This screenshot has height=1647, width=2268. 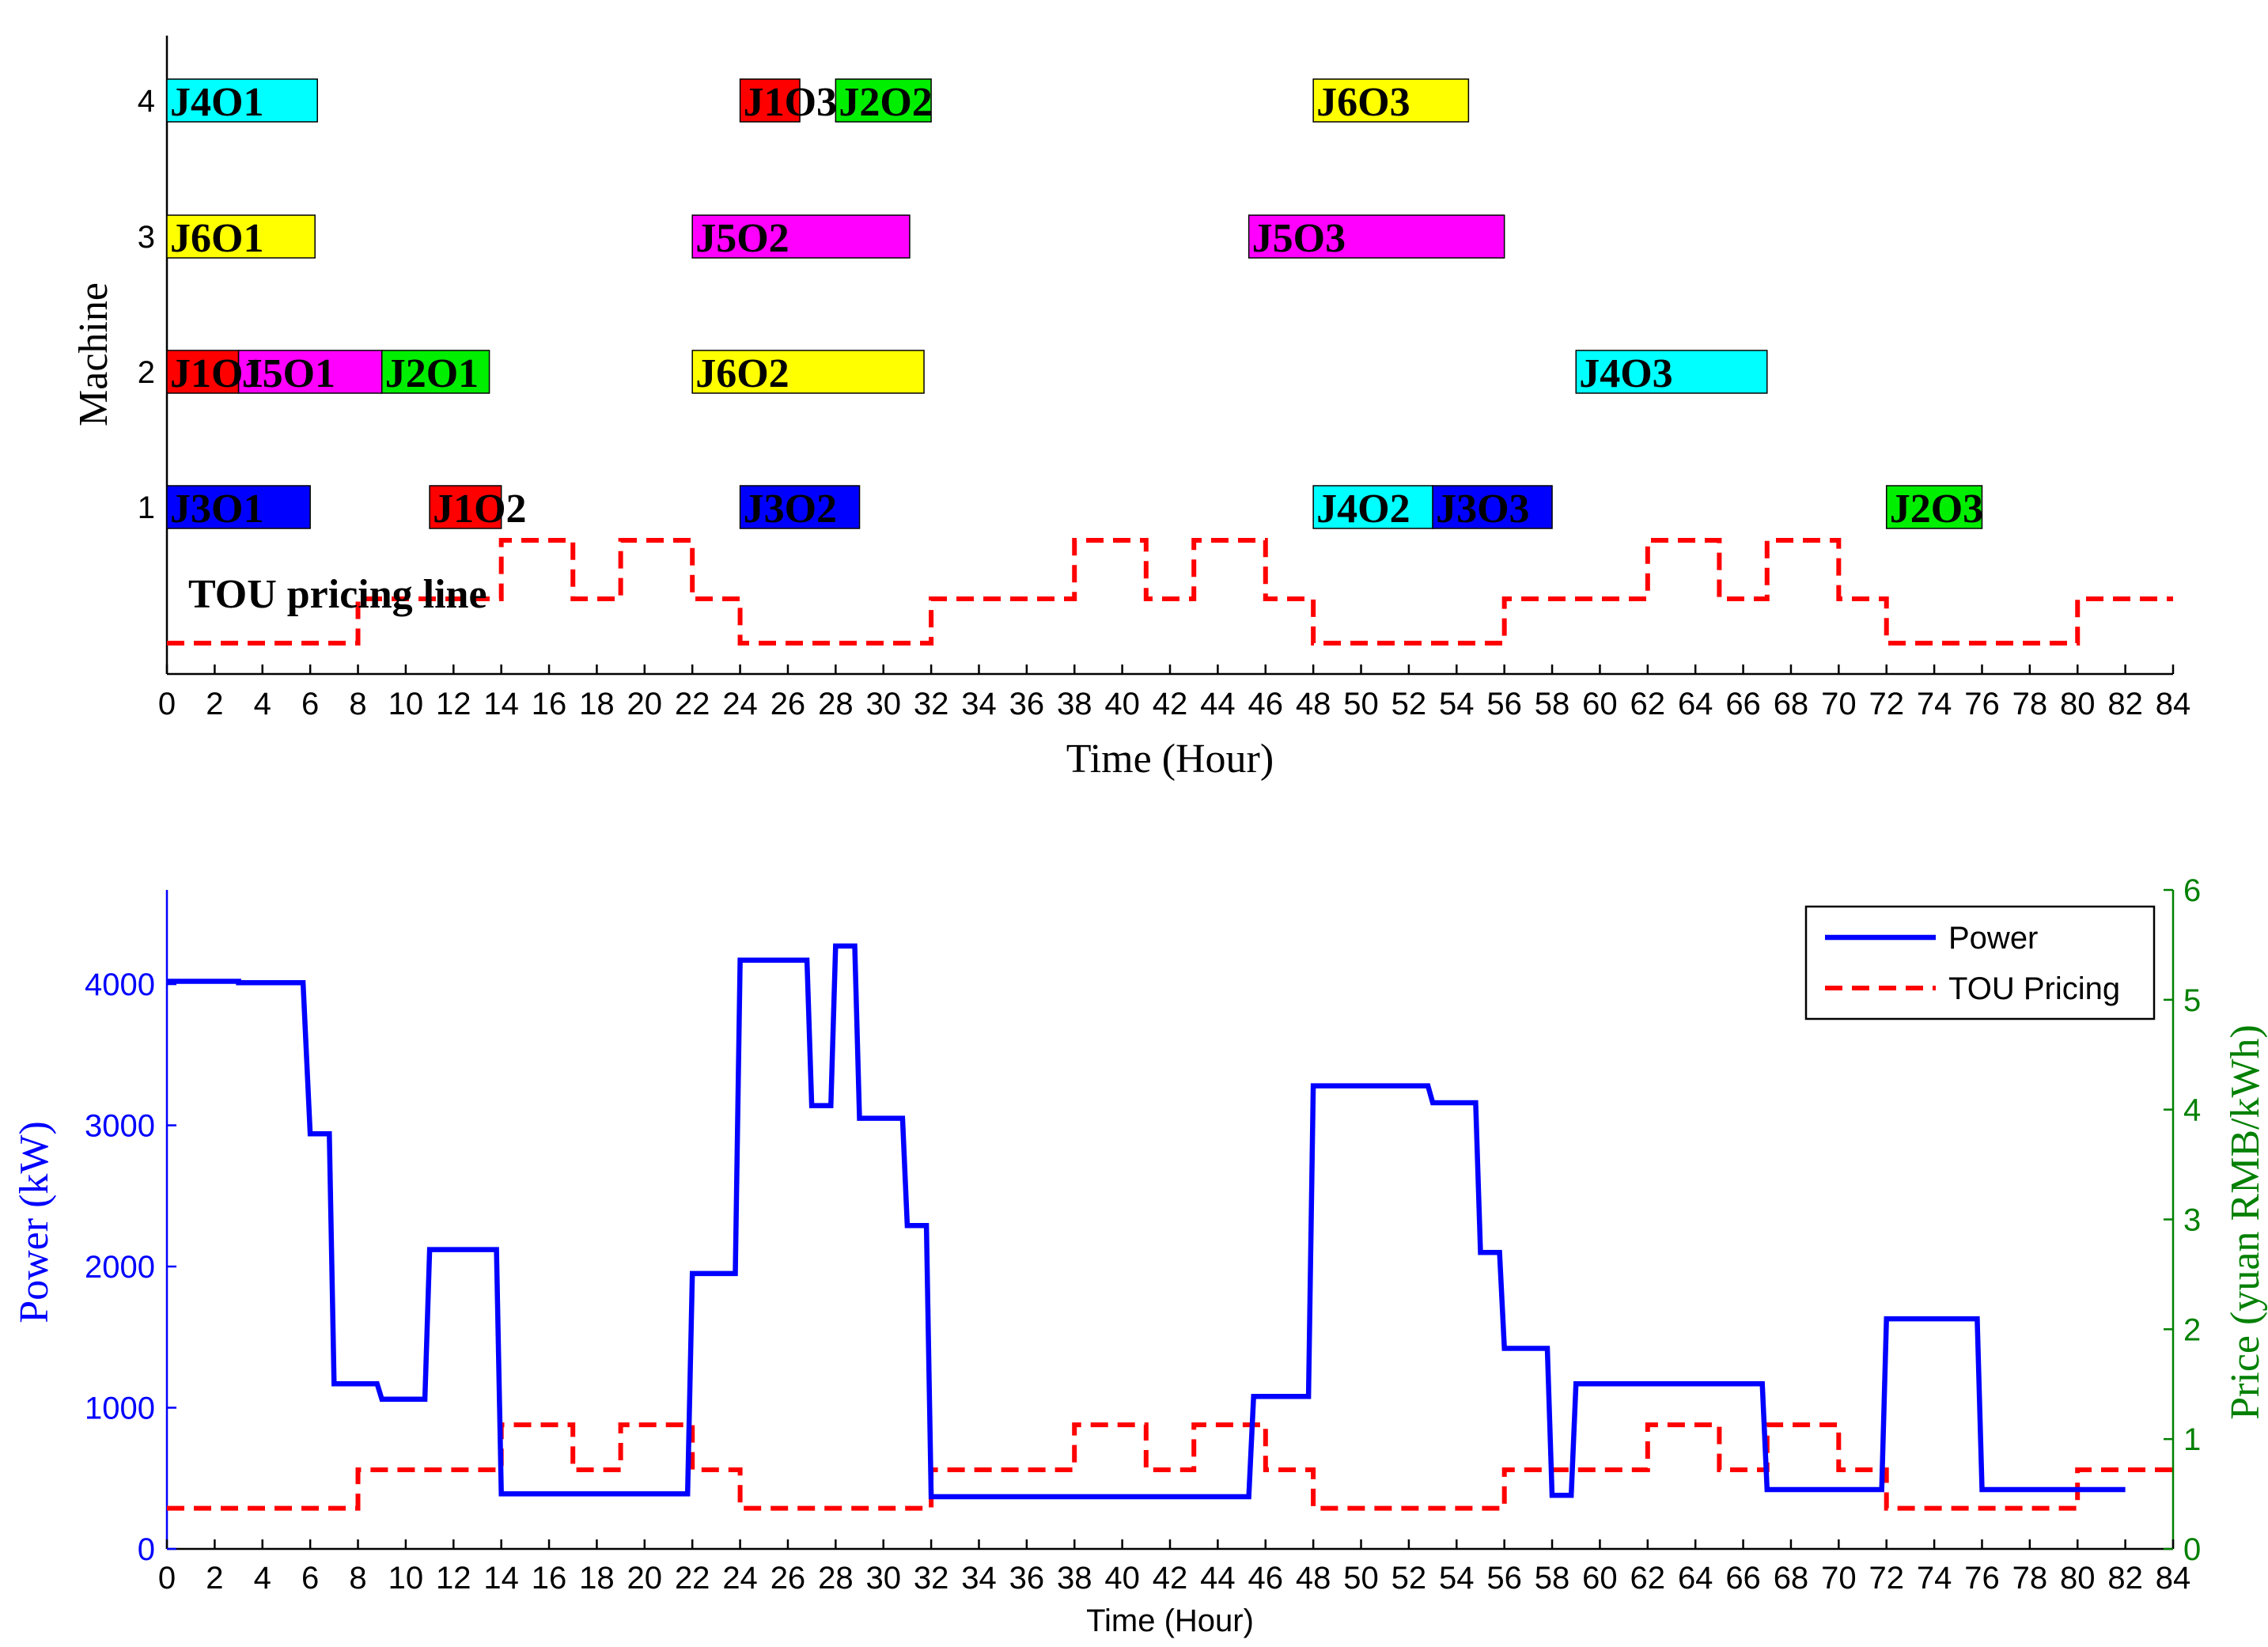 What do you see at coordinates (1027, 704) in the screenshot?
I see `gantt-x-tick-label: 36` at bounding box center [1027, 704].